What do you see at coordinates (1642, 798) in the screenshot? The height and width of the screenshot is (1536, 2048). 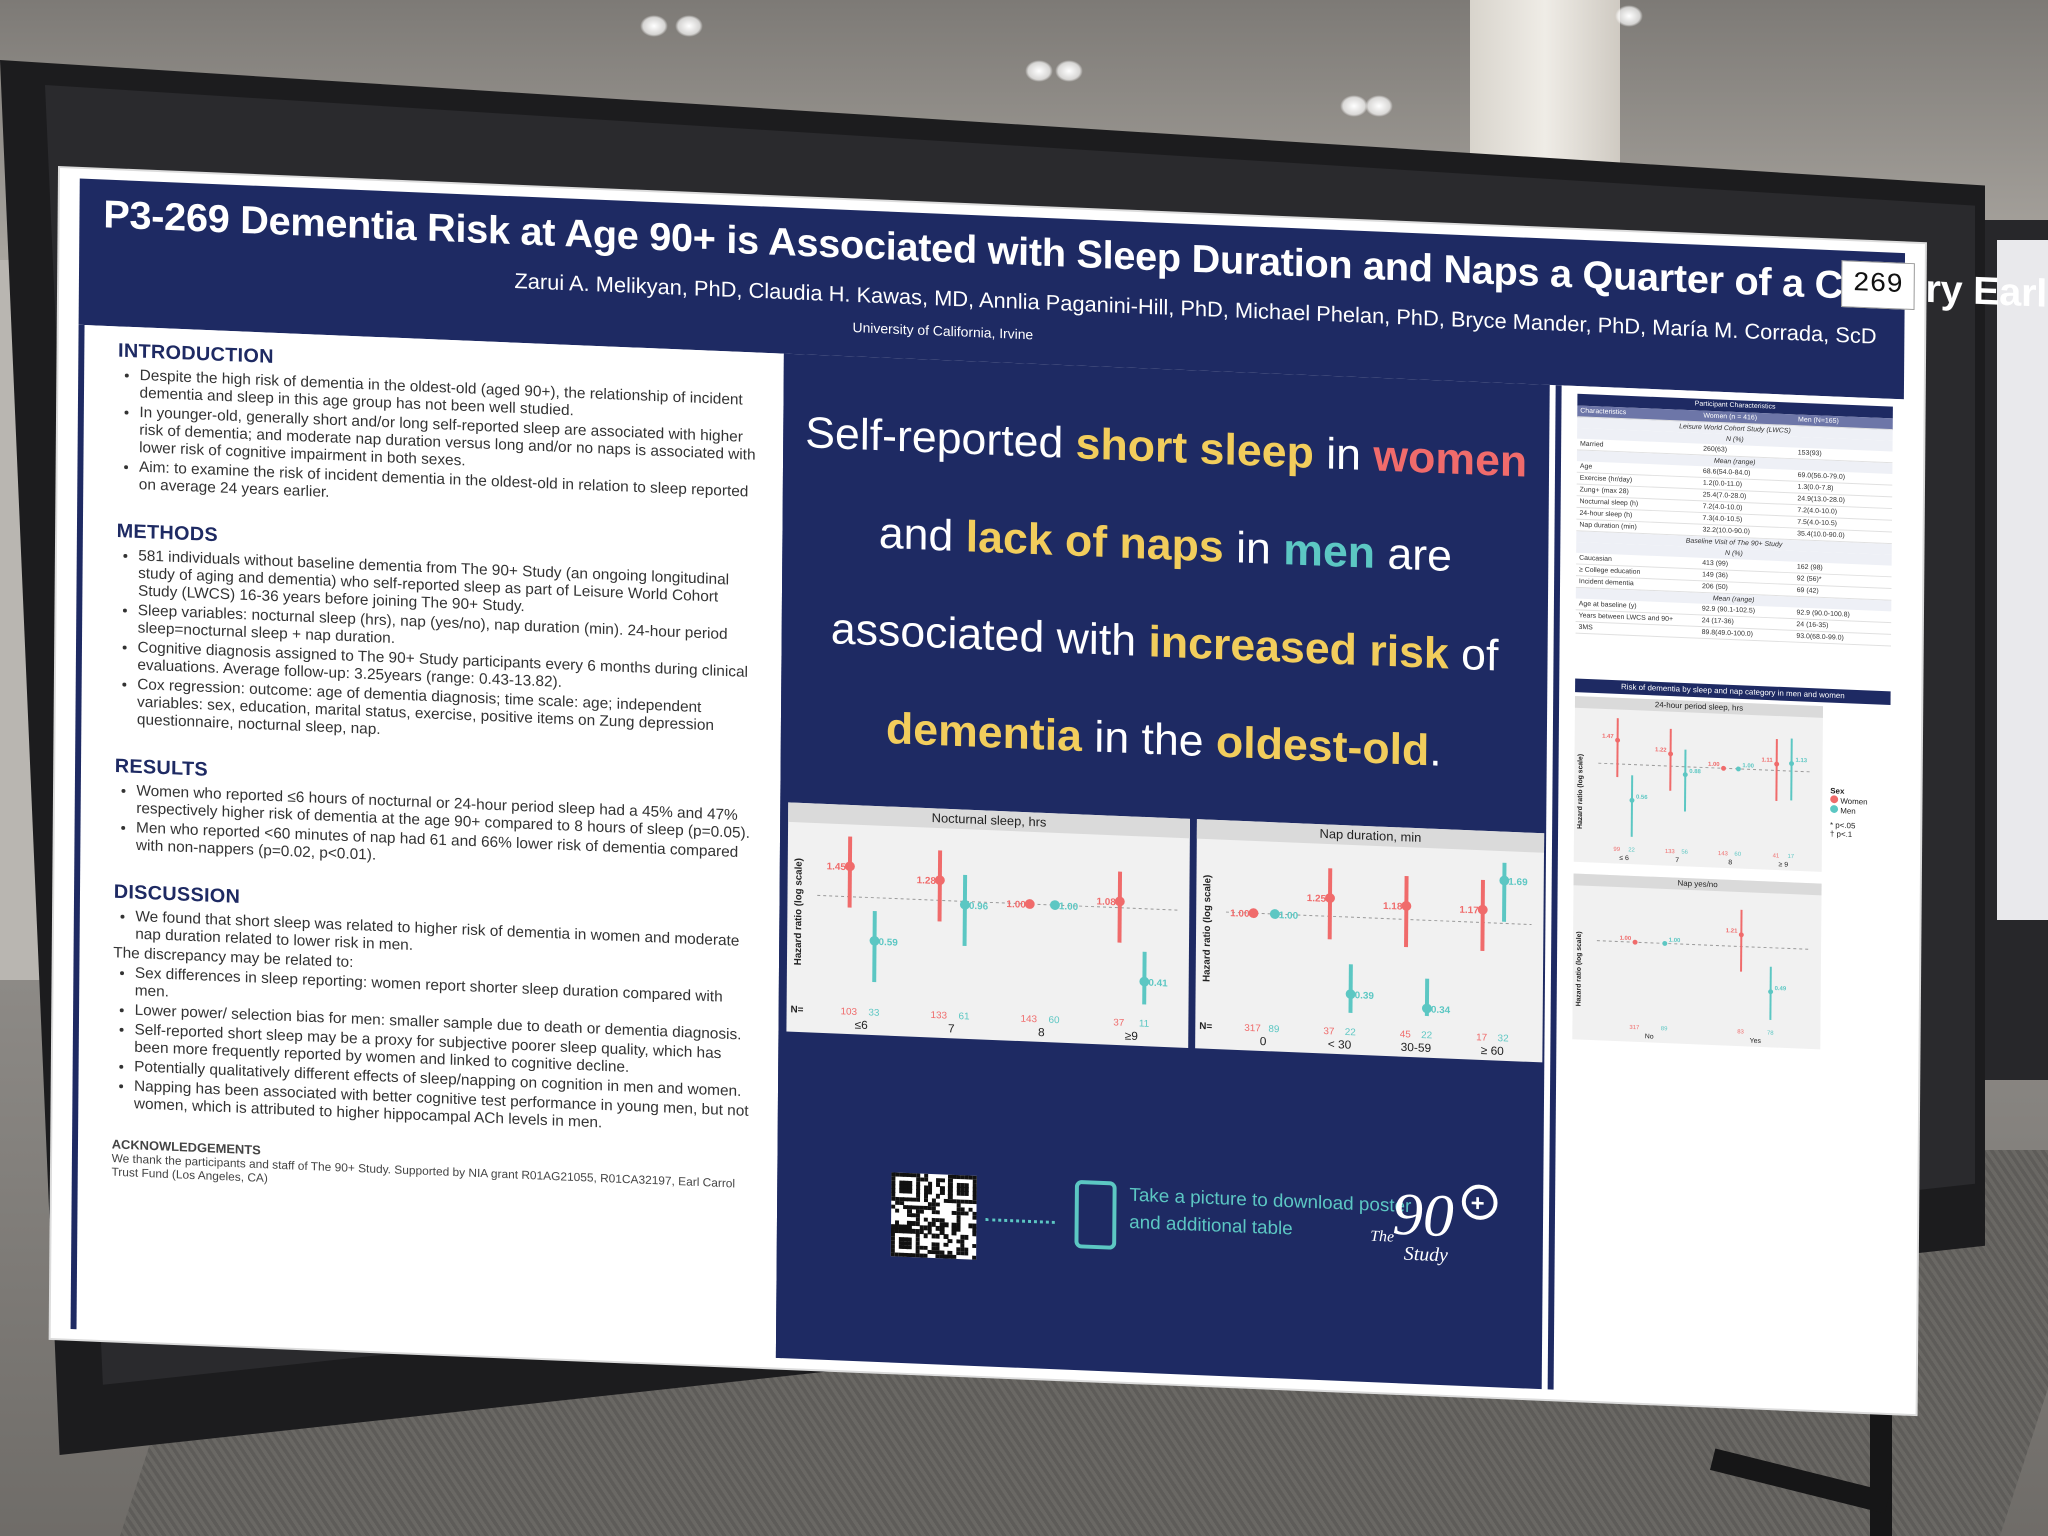 I see `data-label: 0.56` at bounding box center [1642, 798].